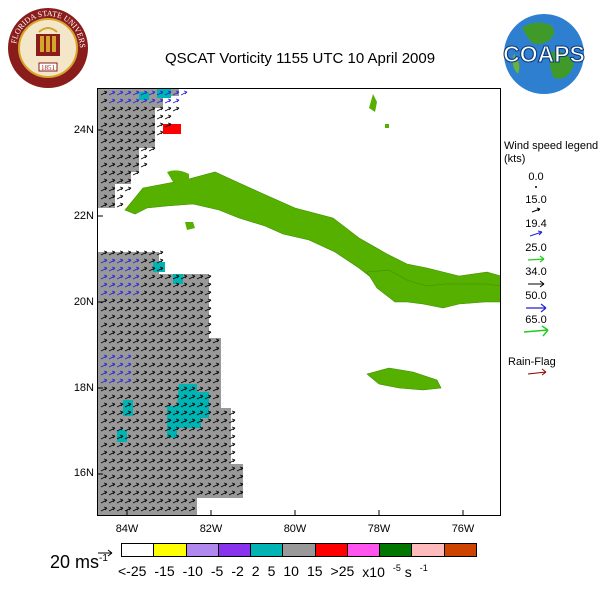  I want to click on coaps-text: COAPS, so click(544, 54).